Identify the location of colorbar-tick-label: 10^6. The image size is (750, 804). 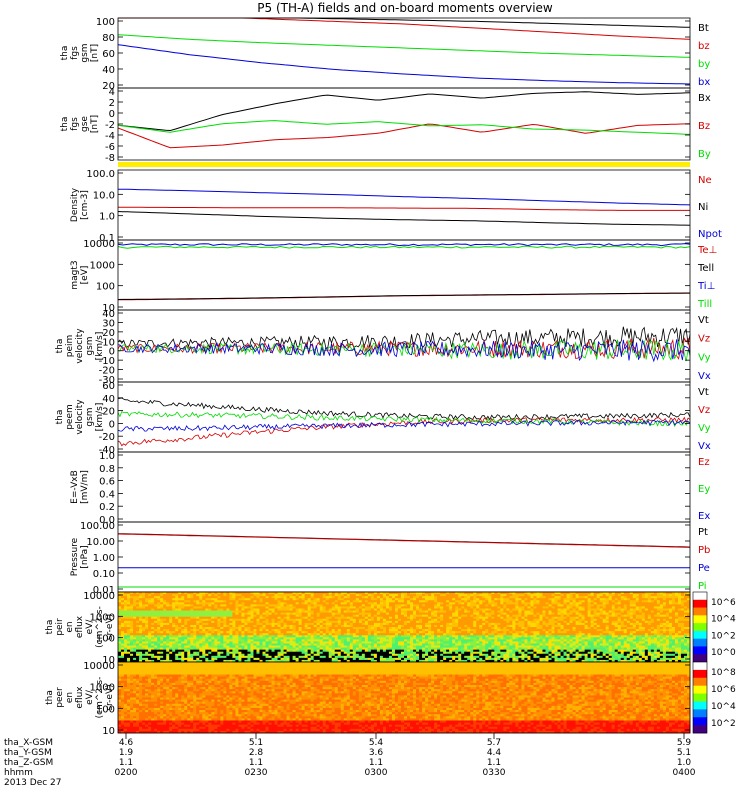
(723, 690).